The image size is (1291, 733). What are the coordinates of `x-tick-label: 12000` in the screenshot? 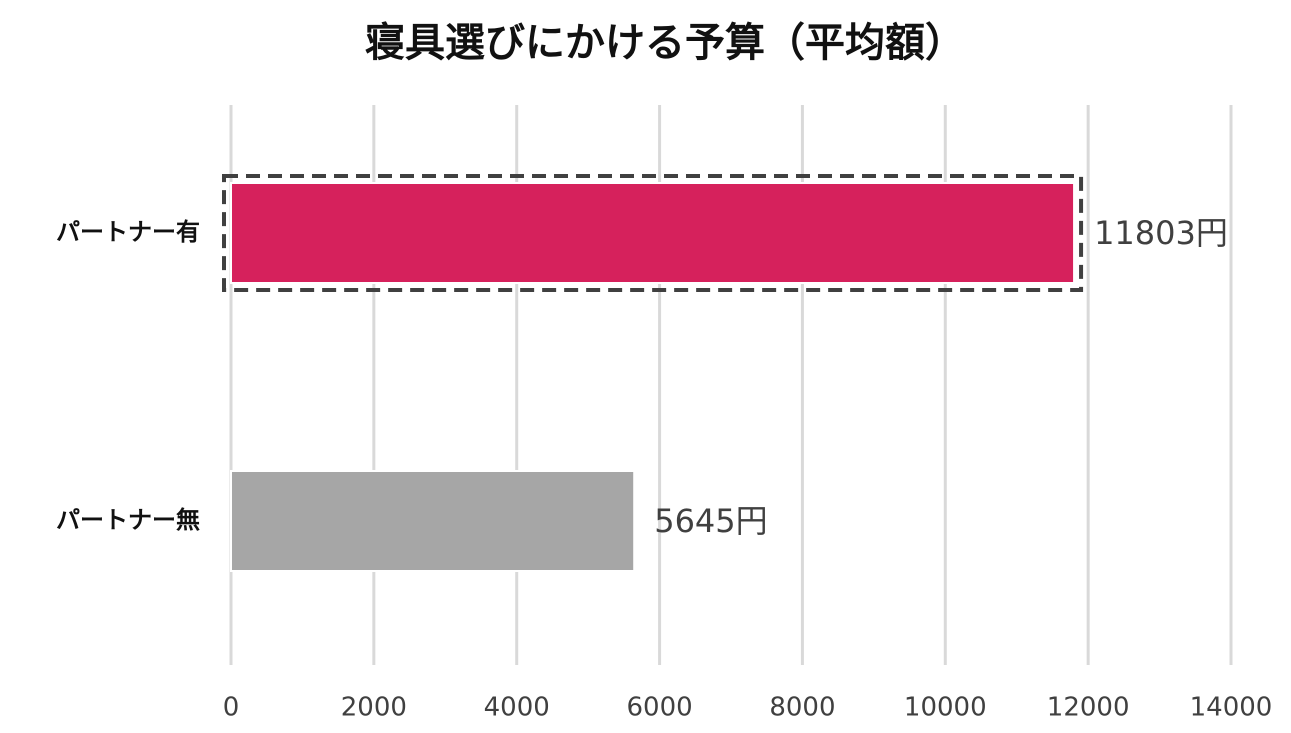 It's located at (1088, 708).